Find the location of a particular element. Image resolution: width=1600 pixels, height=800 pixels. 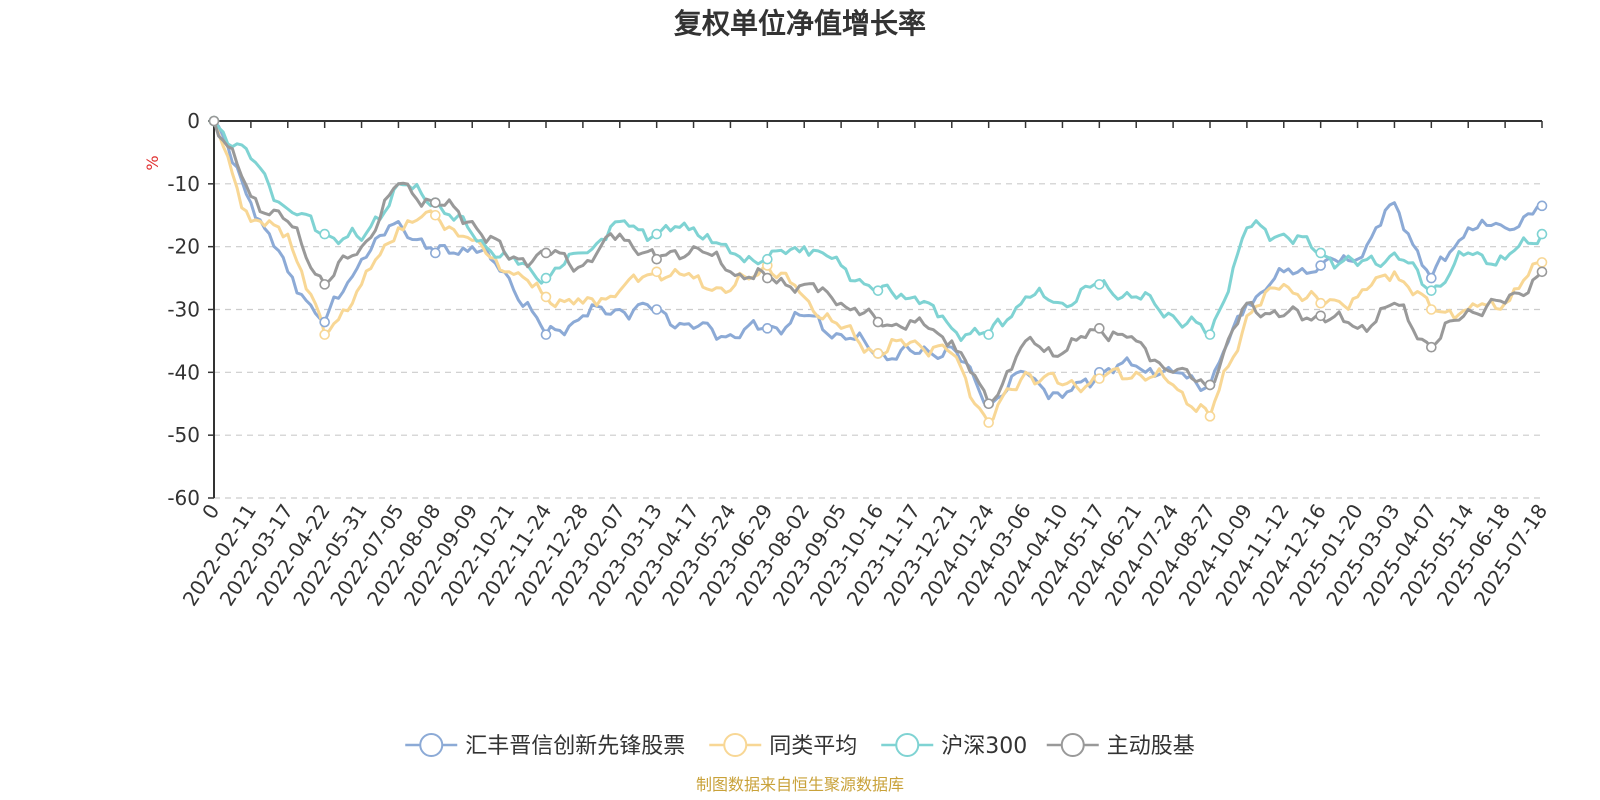

y-tick-label: -50 is located at coordinates (183, 435).